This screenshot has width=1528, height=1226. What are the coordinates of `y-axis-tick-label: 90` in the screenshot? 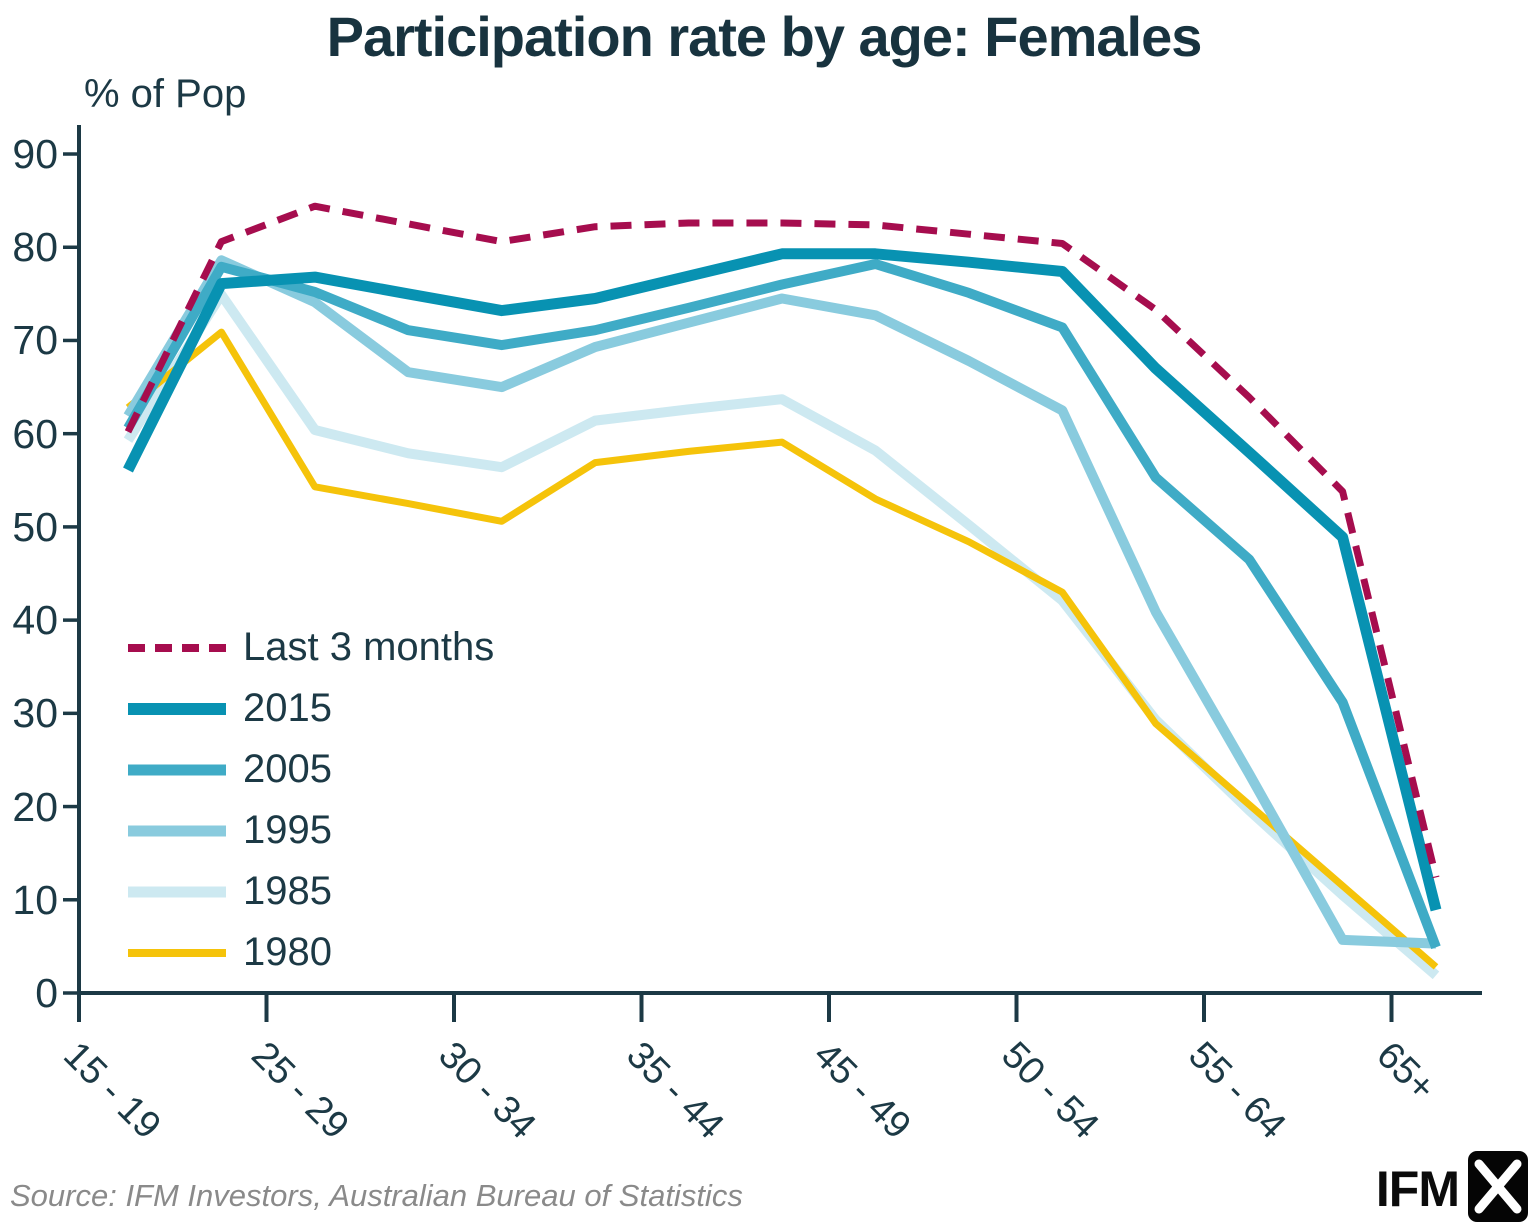 It's located at (35, 154).